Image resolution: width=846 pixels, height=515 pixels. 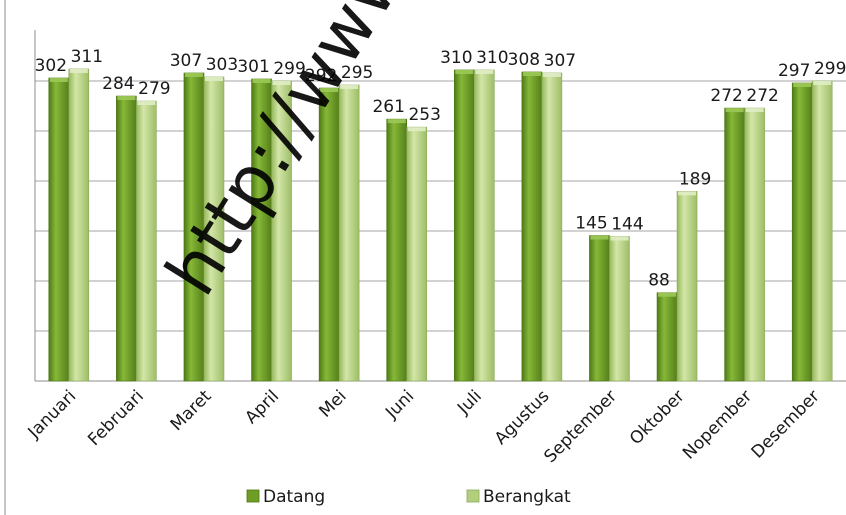 What do you see at coordinates (599, 308) in the screenshot?
I see `bar-datang-september` at bounding box center [599, 308].